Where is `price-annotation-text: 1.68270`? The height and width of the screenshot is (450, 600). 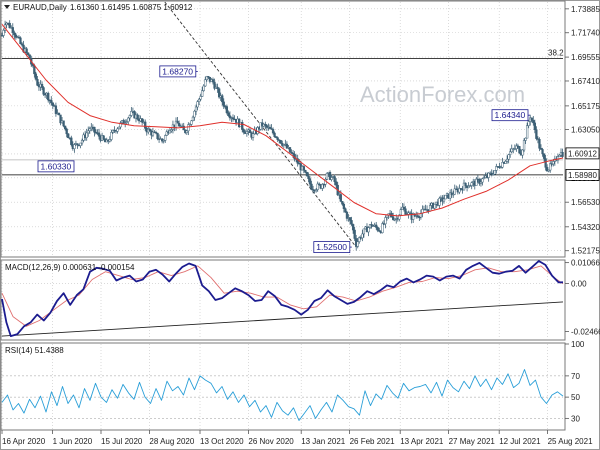
price-annotation-text: 1.68270 is located at coordinates (177, 71).